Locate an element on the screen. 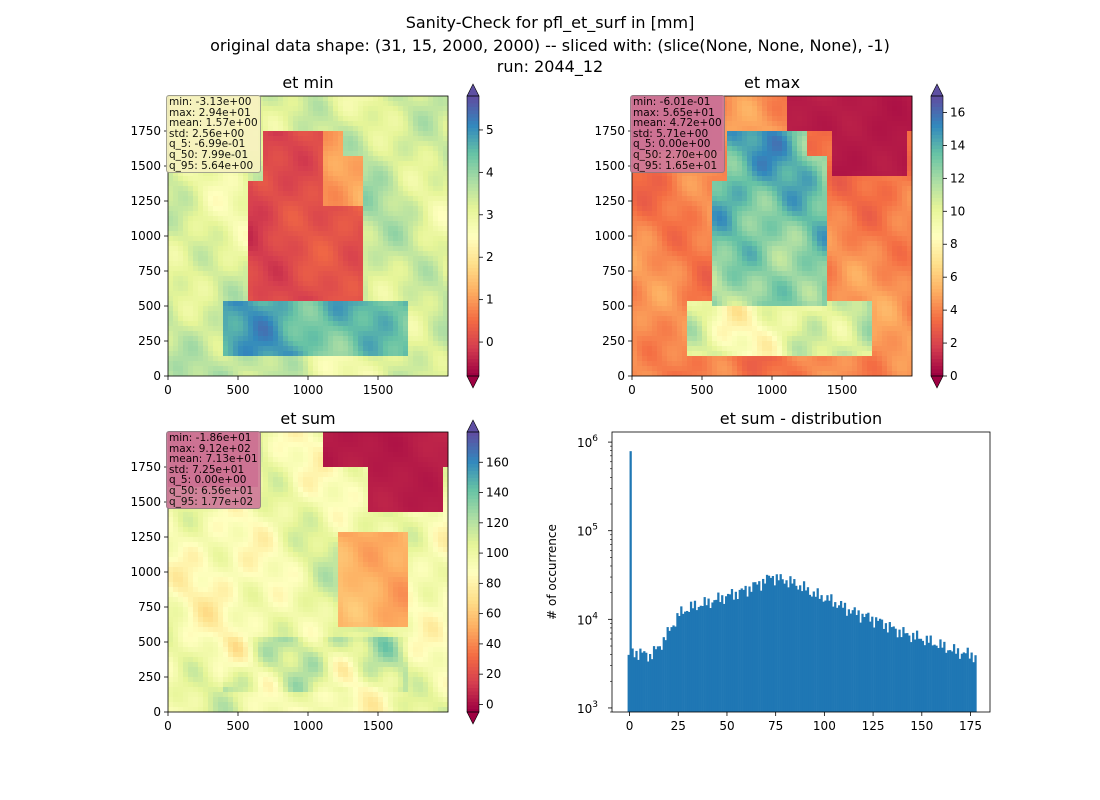 This screenshot has width=1100, height=800. colorbar-tick-label: 2 is located at coordinates (954, 343).